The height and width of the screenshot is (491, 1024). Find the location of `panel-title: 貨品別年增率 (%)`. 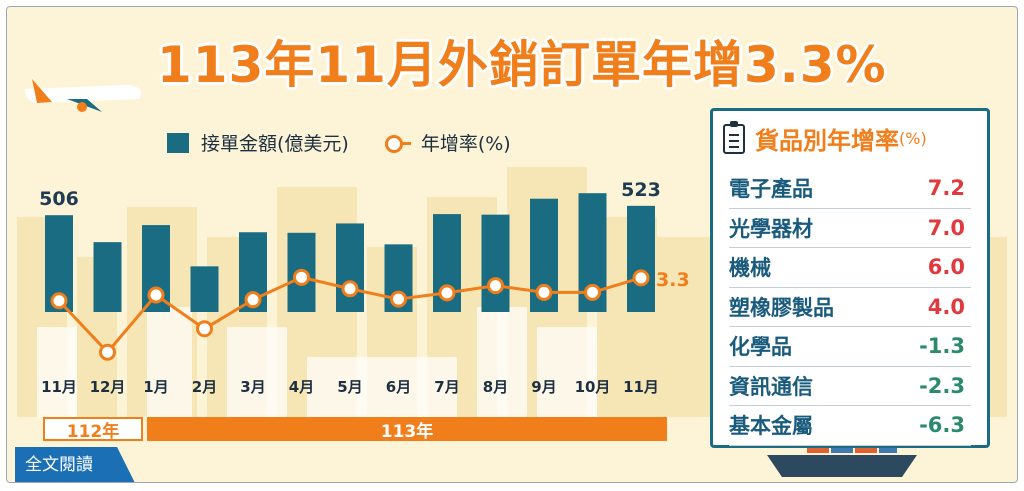

panel-title: 貨品別年增率 (%) is located at coordinates (825, 138).